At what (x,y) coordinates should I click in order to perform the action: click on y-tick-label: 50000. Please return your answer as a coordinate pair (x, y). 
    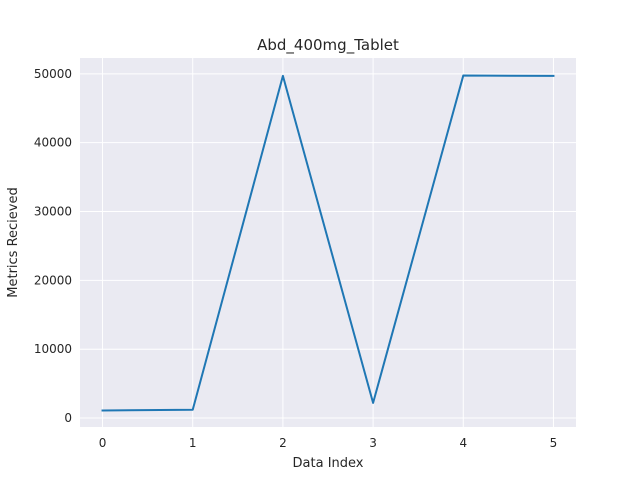
    Looking at the image, I should click on (53, 74).